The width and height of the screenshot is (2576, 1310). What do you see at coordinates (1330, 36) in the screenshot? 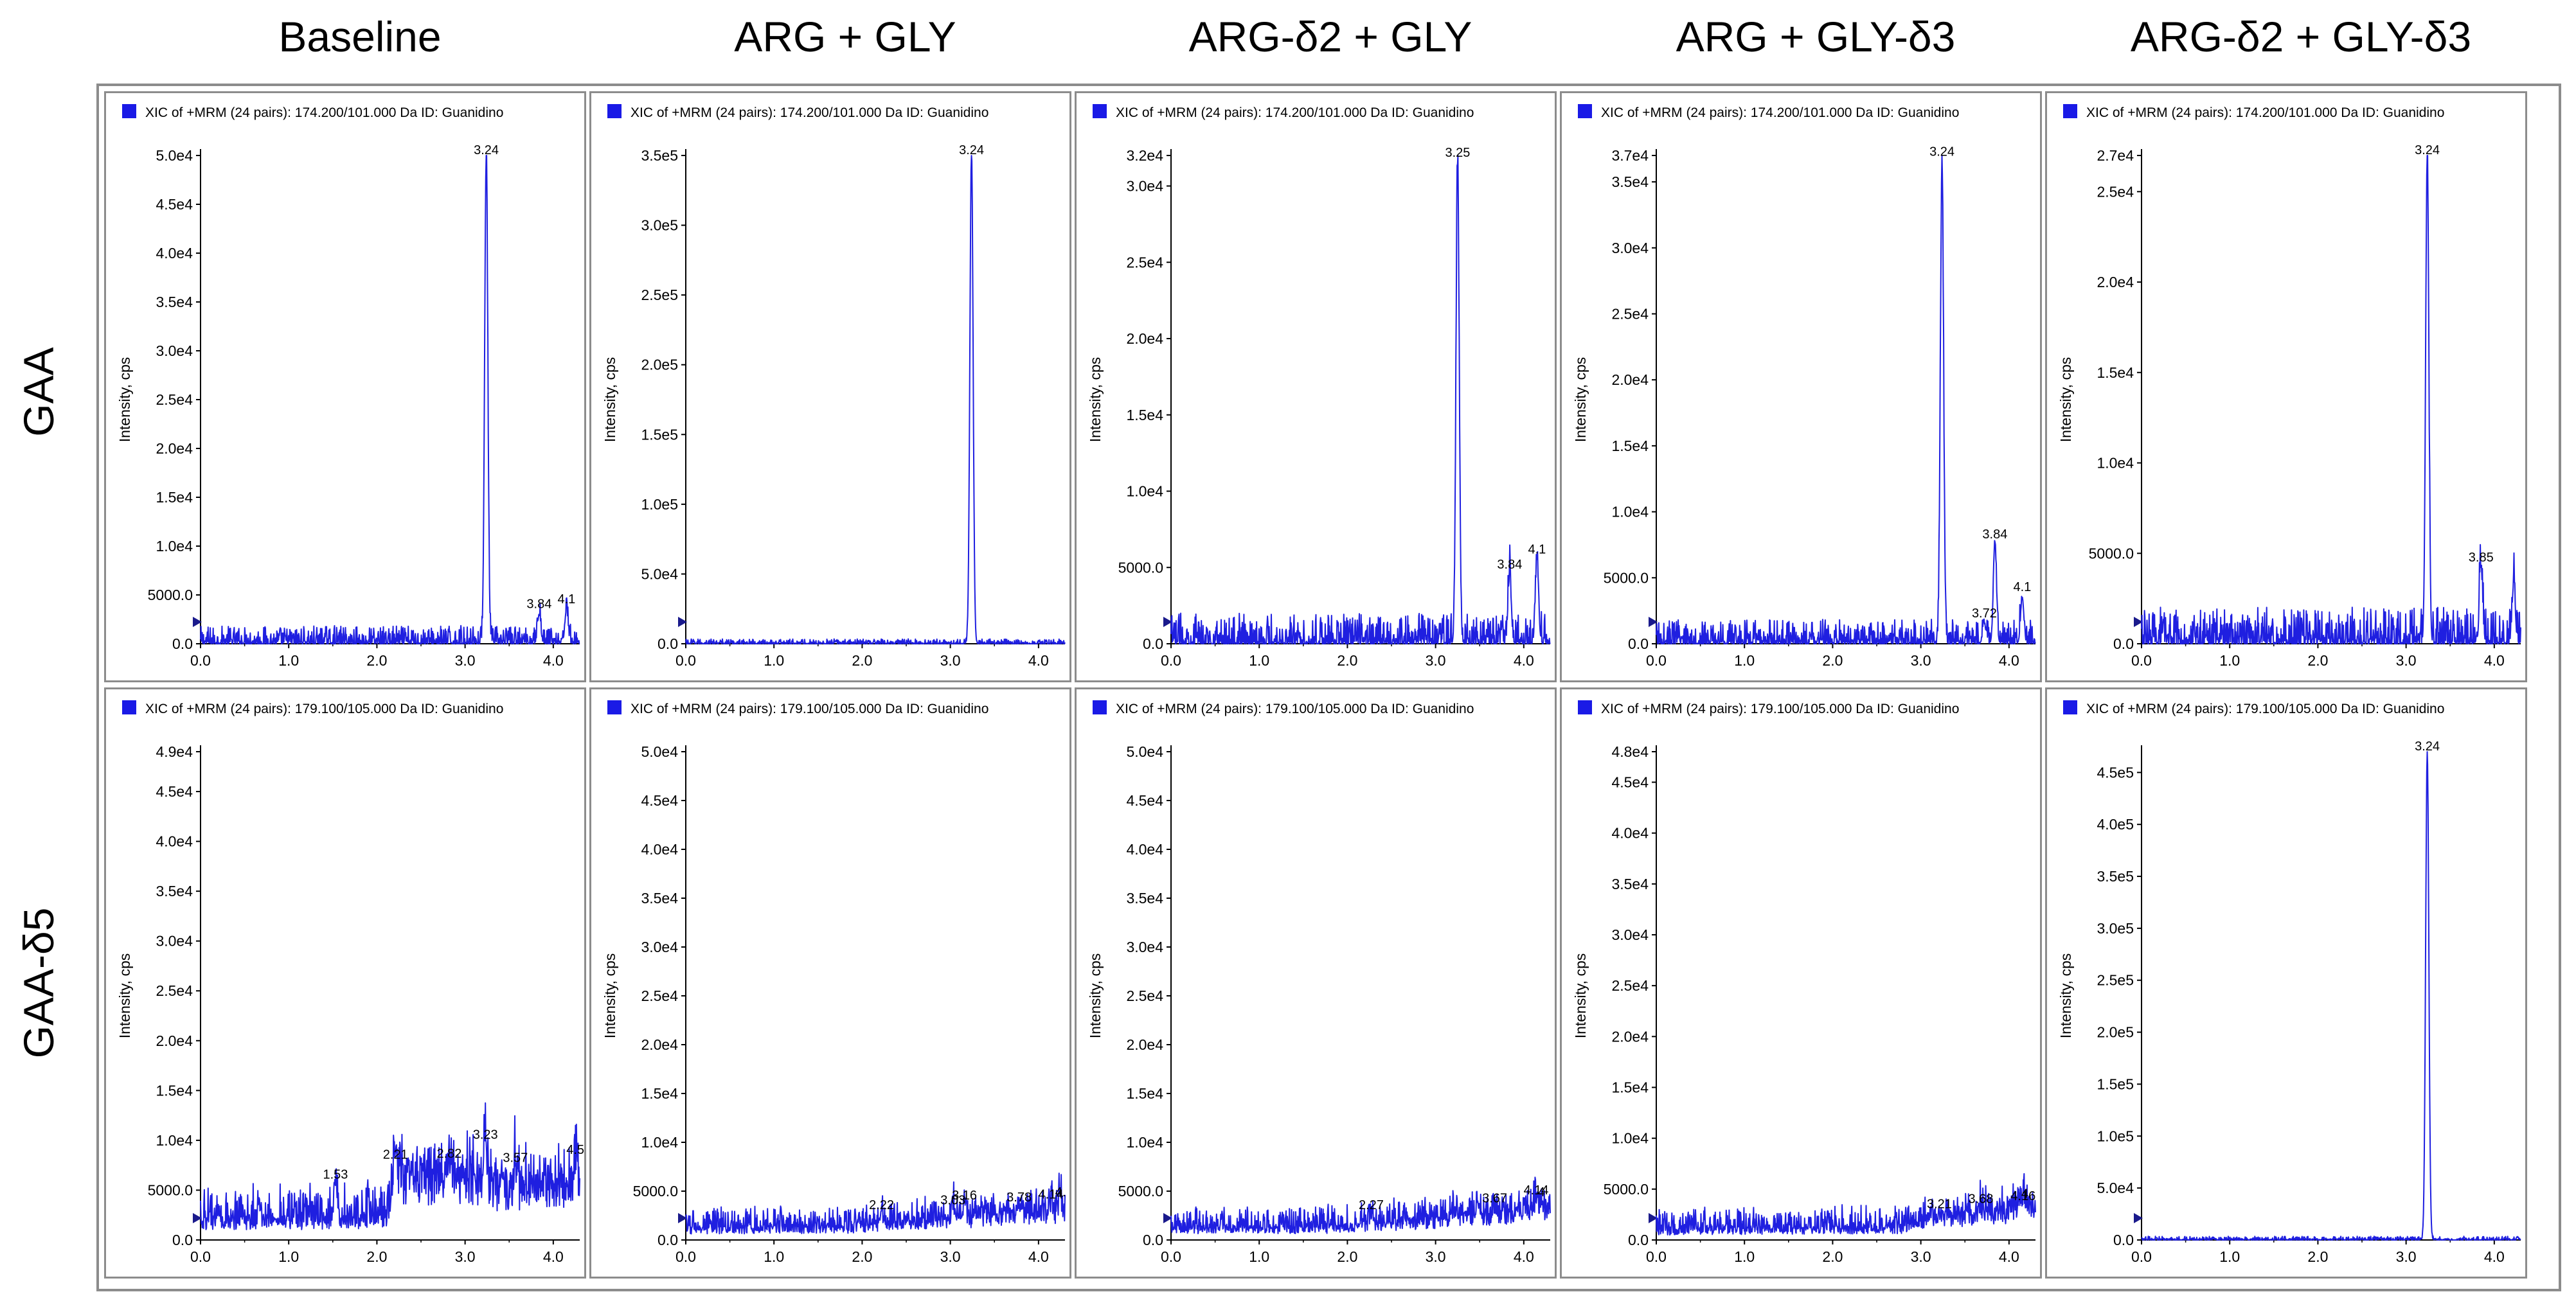
I see `column-title: ARG-δ2 + GLY` at bounding box center [1330, 36].